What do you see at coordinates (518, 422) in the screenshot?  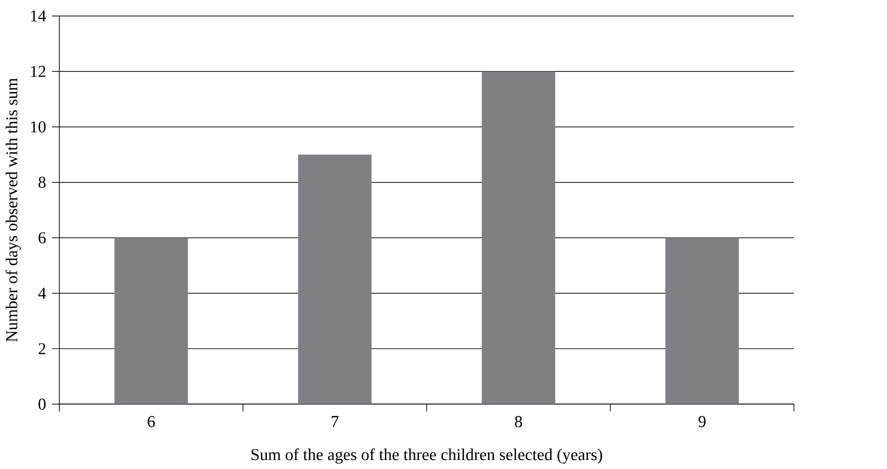 I see `x-tick-label: 8` at bounding box center [518, 422].